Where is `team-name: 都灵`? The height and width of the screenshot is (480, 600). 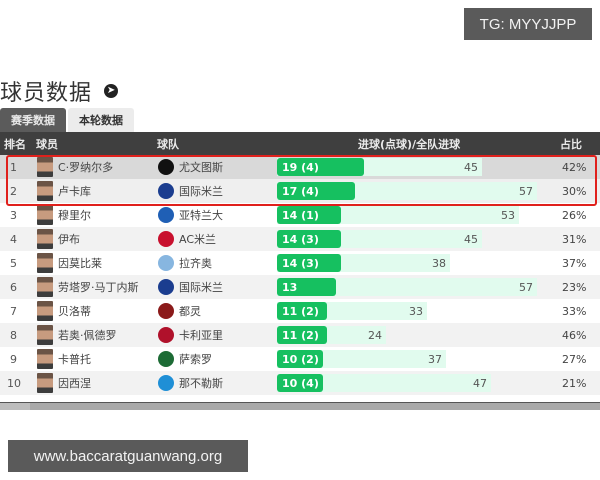
team-name: 都灵 is located at coordinates (190, 311).